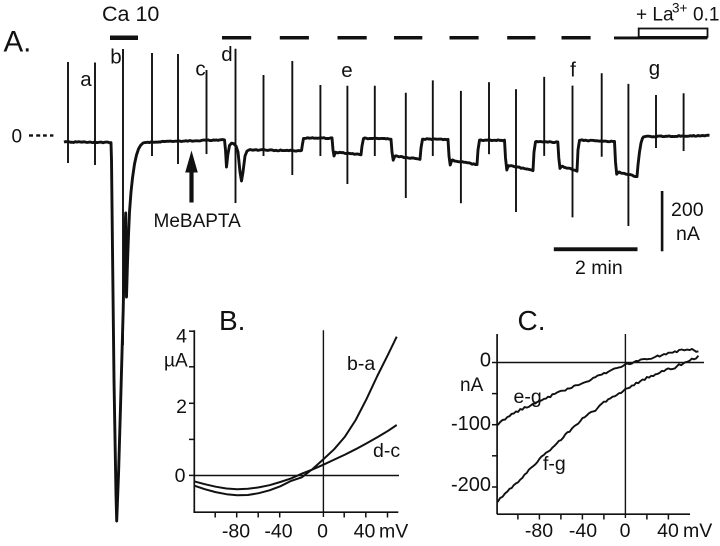  What do you see at coordinates (181, 407) in the screenshot?
I see `svg-text: 2` at bounding box center [181, 407].